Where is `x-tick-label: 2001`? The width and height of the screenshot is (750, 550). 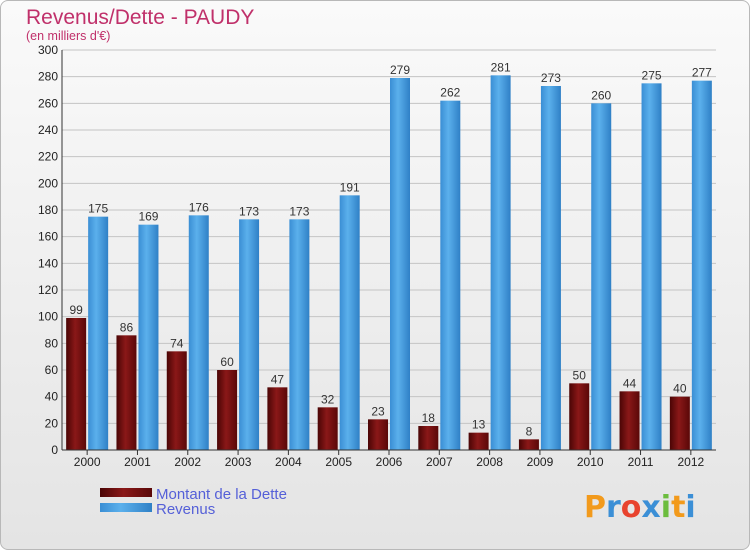 x-tick-label: 2001 is located at coordinates (137, 462).